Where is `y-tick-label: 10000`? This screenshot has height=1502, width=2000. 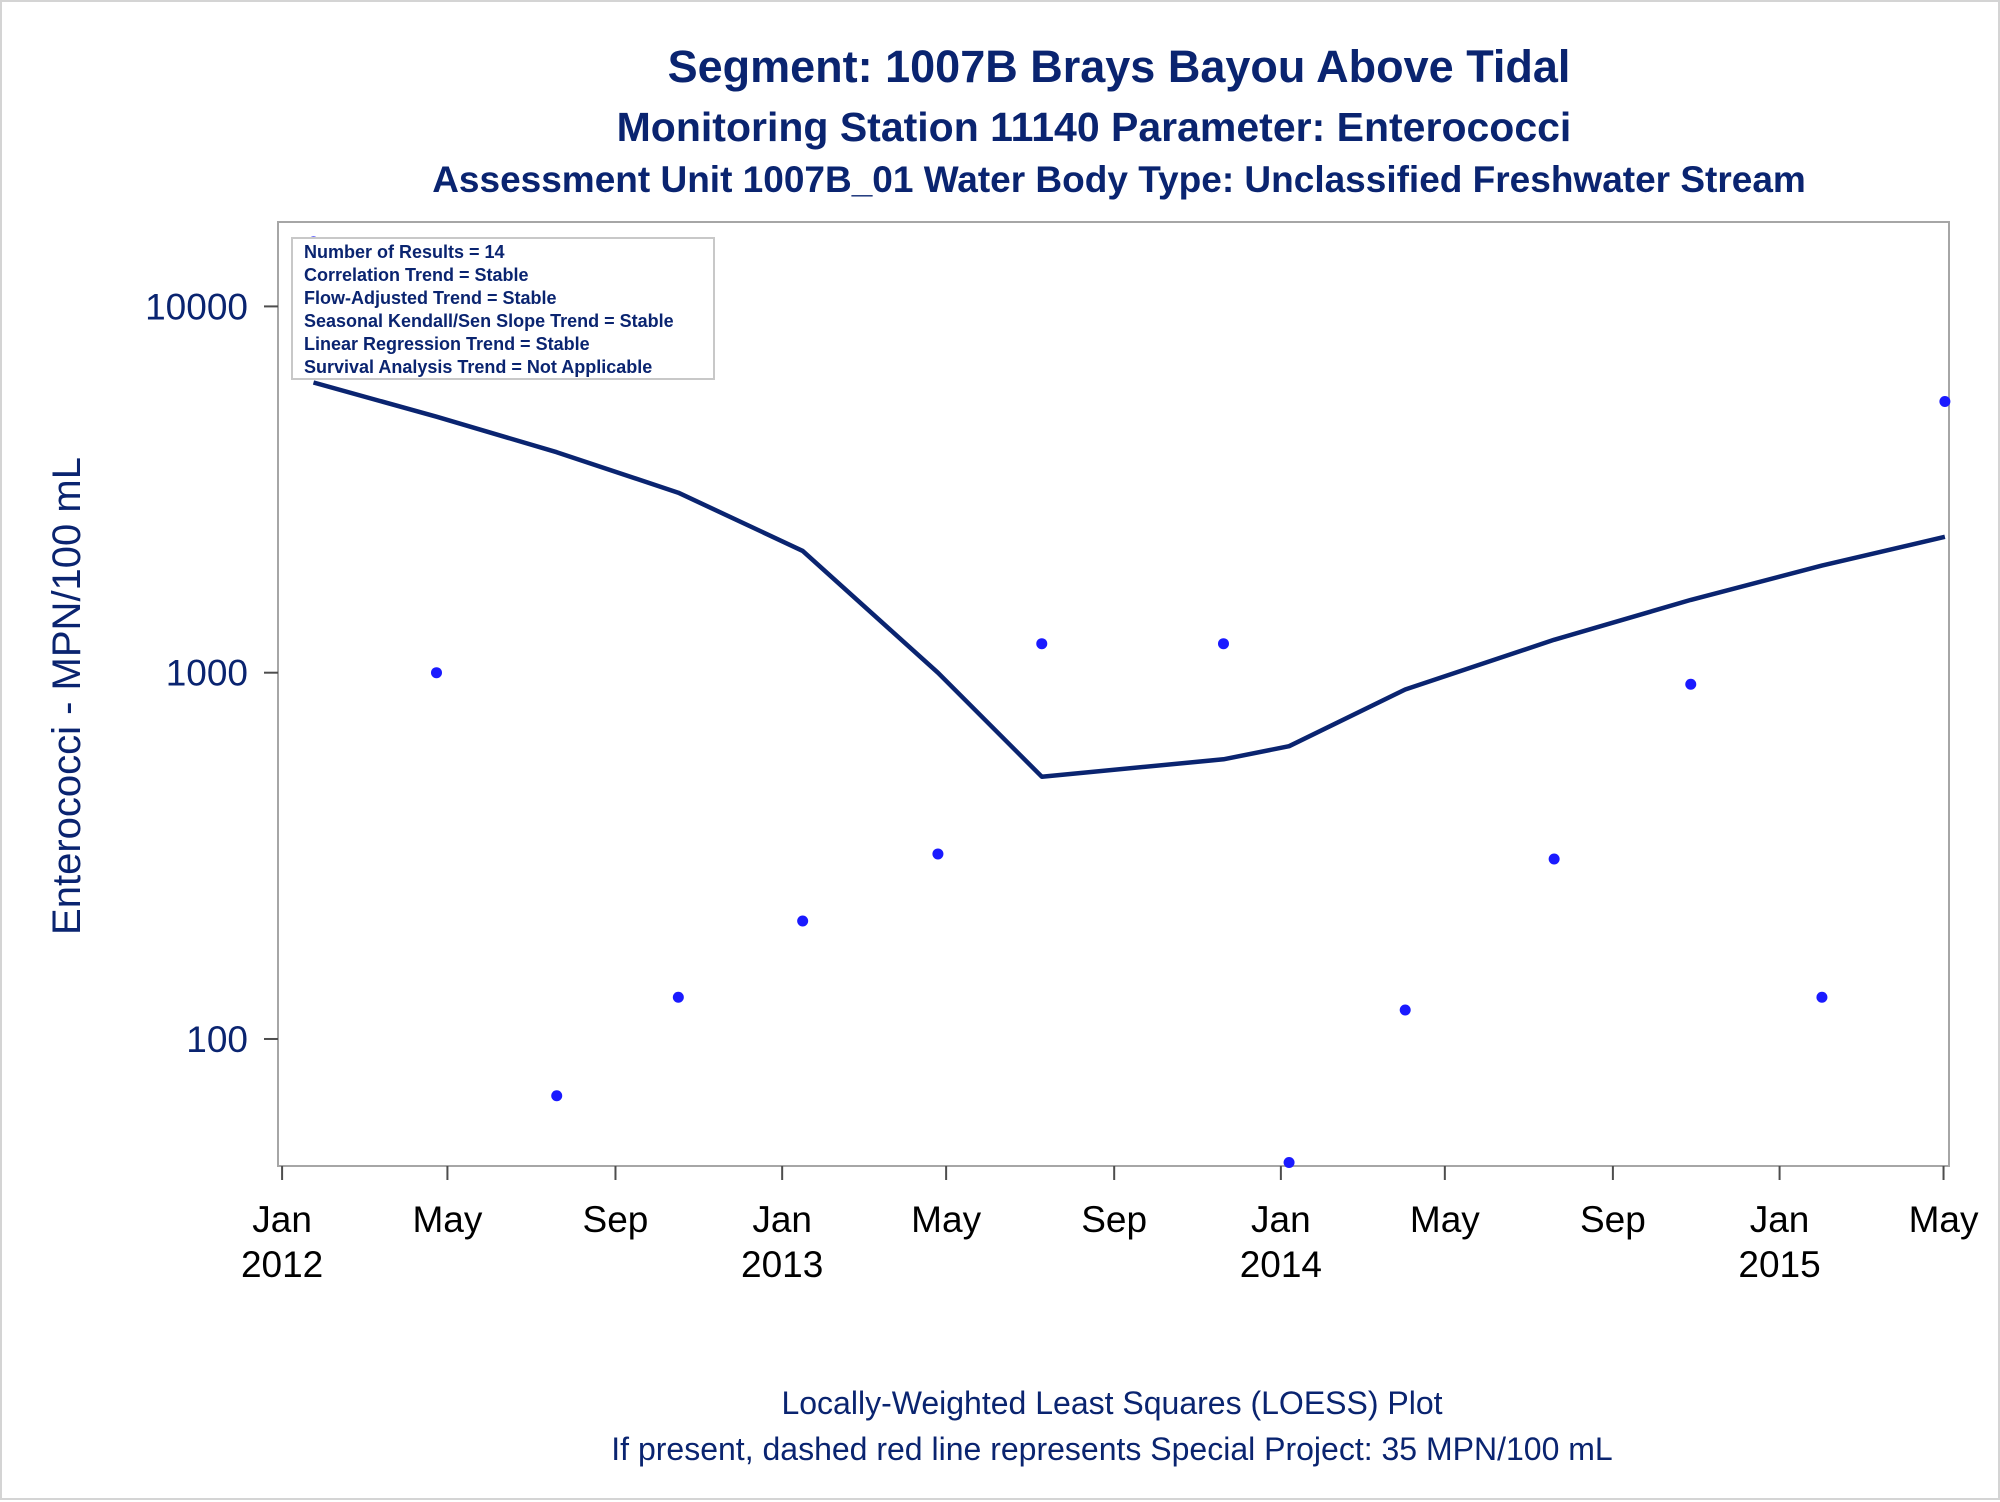 y-tick-label: 10000 is located at coordinates (196, 306).